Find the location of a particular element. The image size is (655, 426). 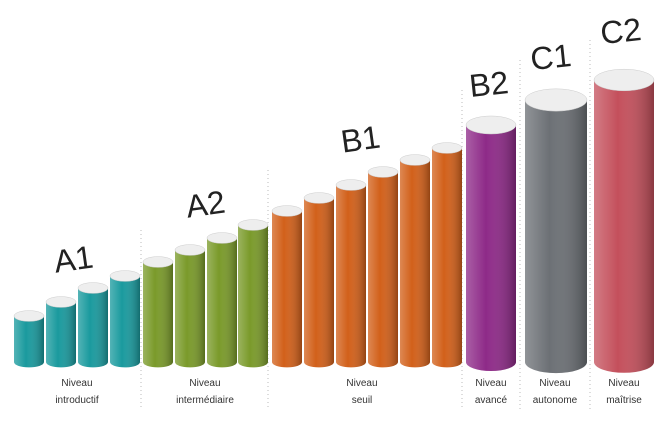

level-code: A1 is located at coordinates (74, 259).